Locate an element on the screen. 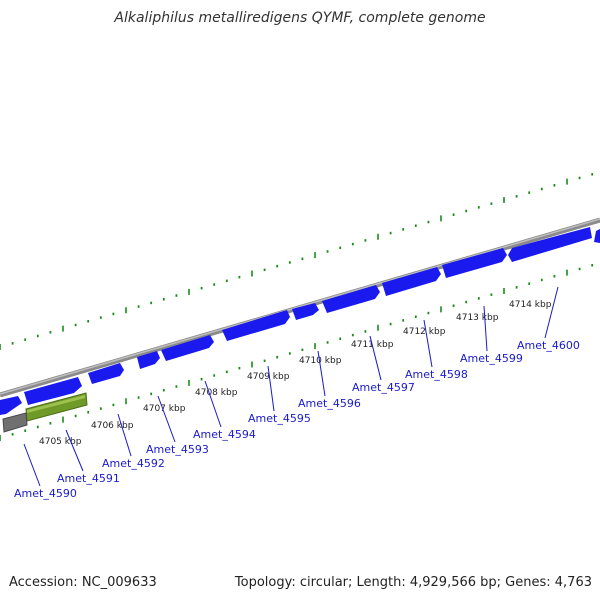 This screenshot has width=600, height=600. kbp-label: 4714 kbp is located at coordinates (530, 305).